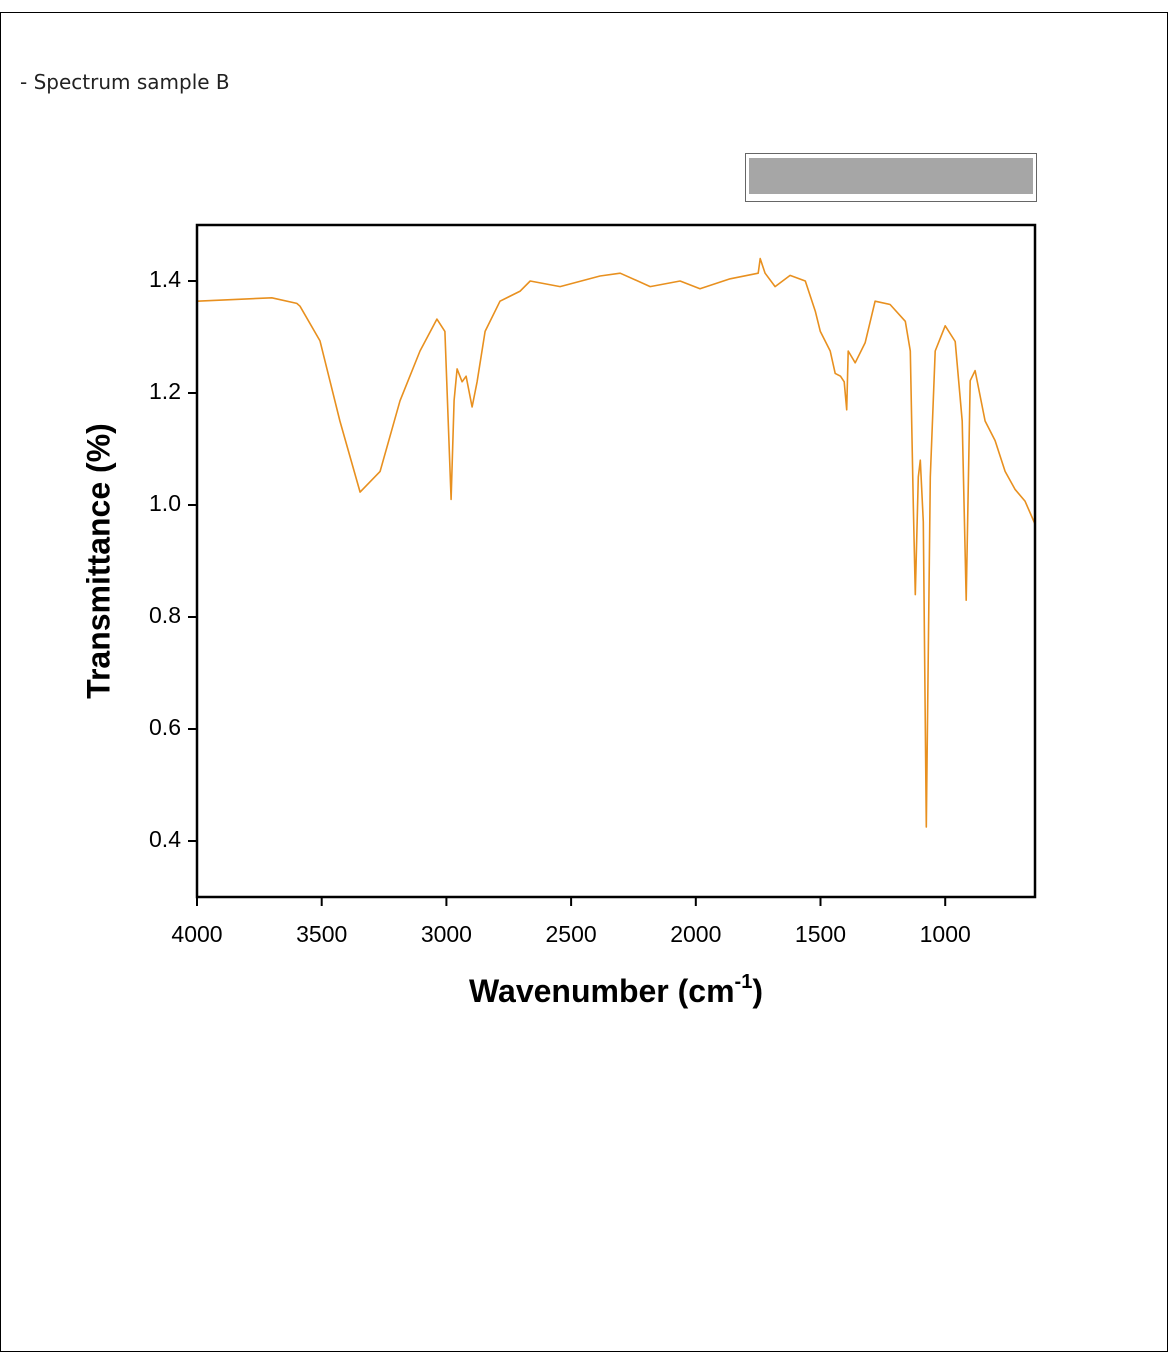 The height and width of the screenshot is (1352, 1170). Describe the element at coordinates (945, 934) in the screenshot. I see `x-tick-label: 1000` at that location.